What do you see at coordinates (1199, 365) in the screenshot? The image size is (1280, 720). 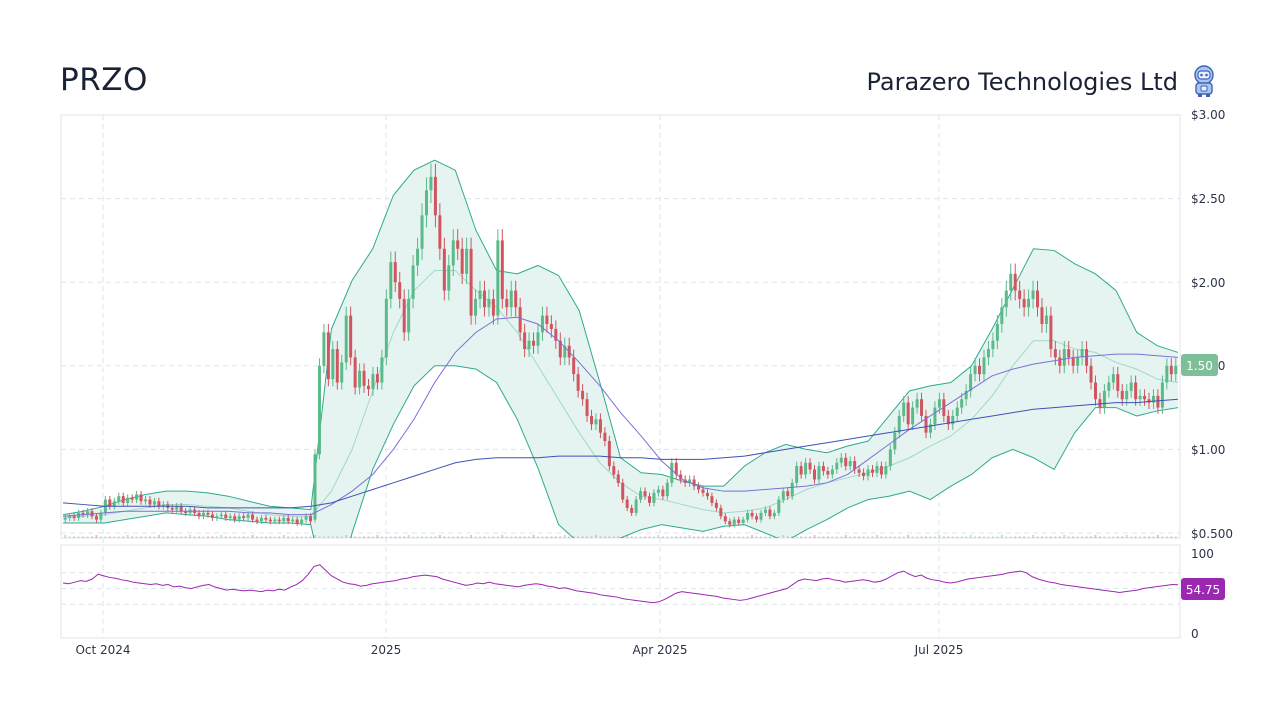 I see `last-price-badge: 1.50` at bounding box center [1199, 365].